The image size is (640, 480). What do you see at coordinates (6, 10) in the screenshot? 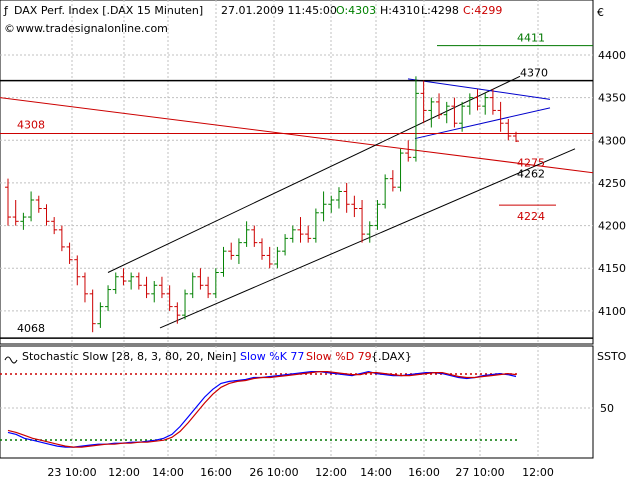
I see `symbol-glyph: ƒ` at bounding box center [6, 10].